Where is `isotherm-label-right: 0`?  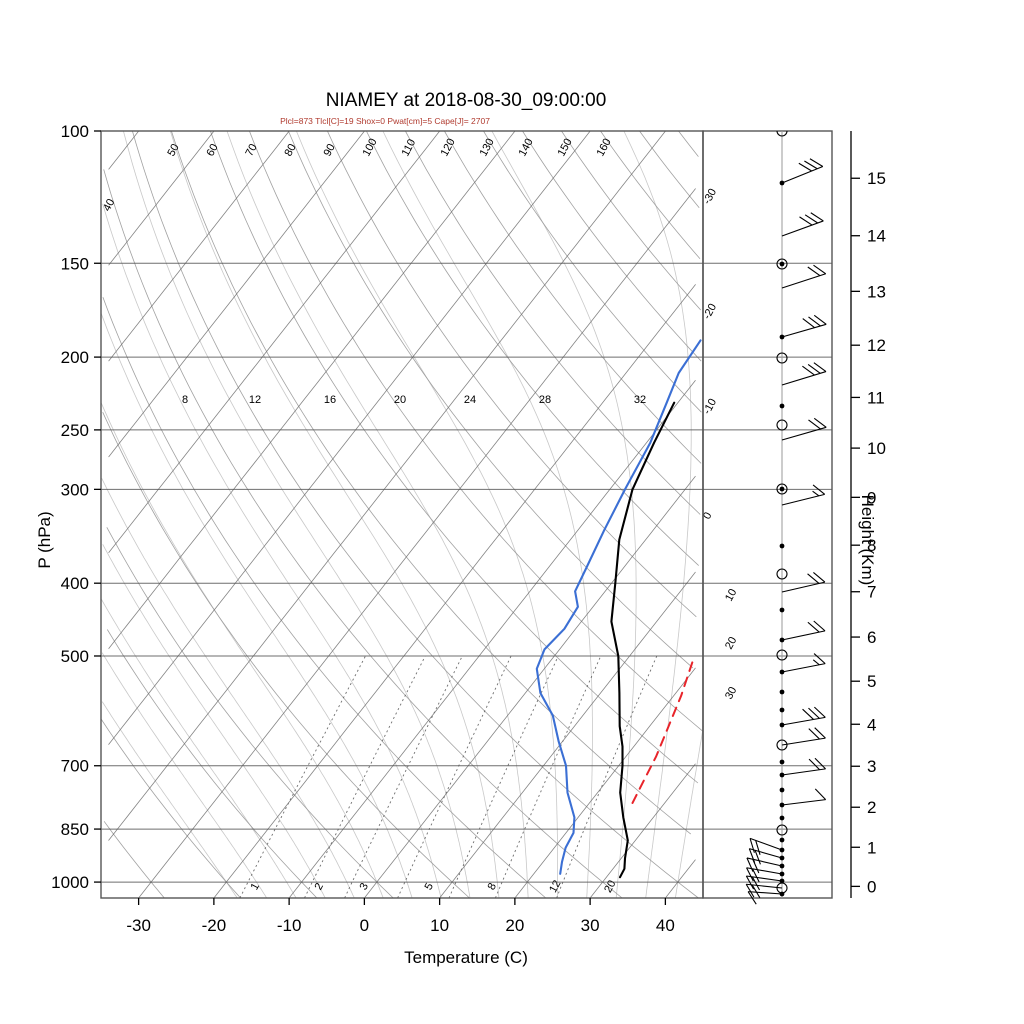
isotherm-label-right: 0 is located at coordinates (707, 515).